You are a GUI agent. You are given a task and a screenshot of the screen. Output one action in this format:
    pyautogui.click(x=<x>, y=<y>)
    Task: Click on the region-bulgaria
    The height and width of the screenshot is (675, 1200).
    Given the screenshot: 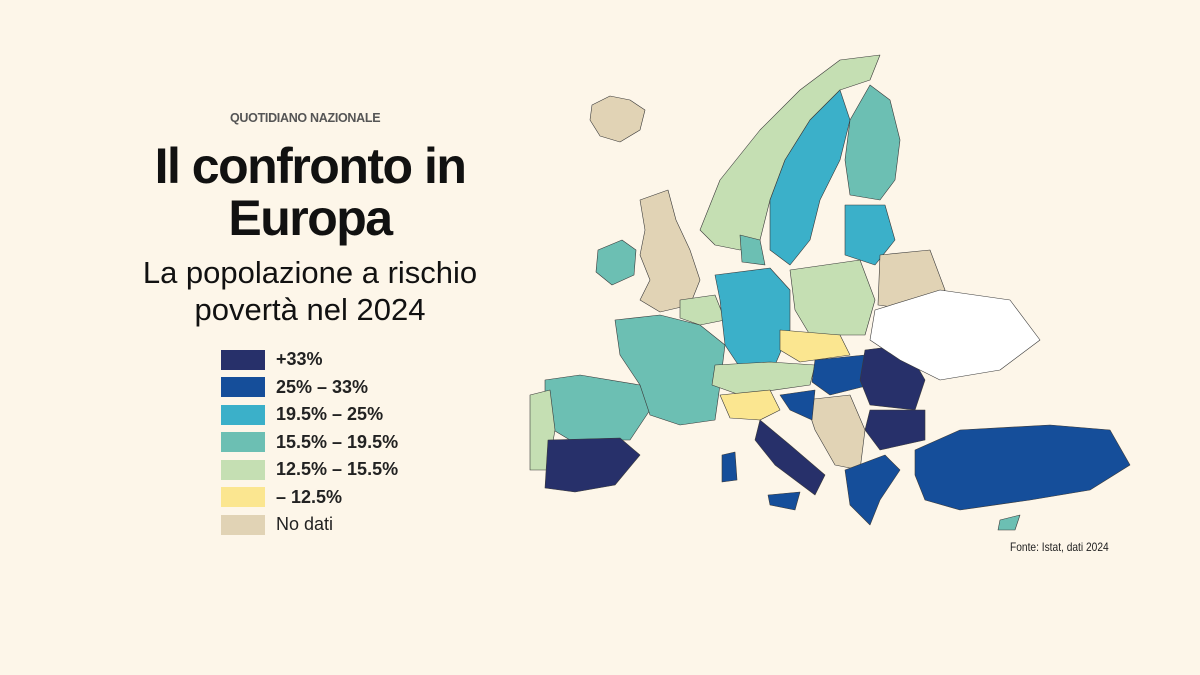 What is the action you would take?
    pyautogui.click(x=895, y=430)
    